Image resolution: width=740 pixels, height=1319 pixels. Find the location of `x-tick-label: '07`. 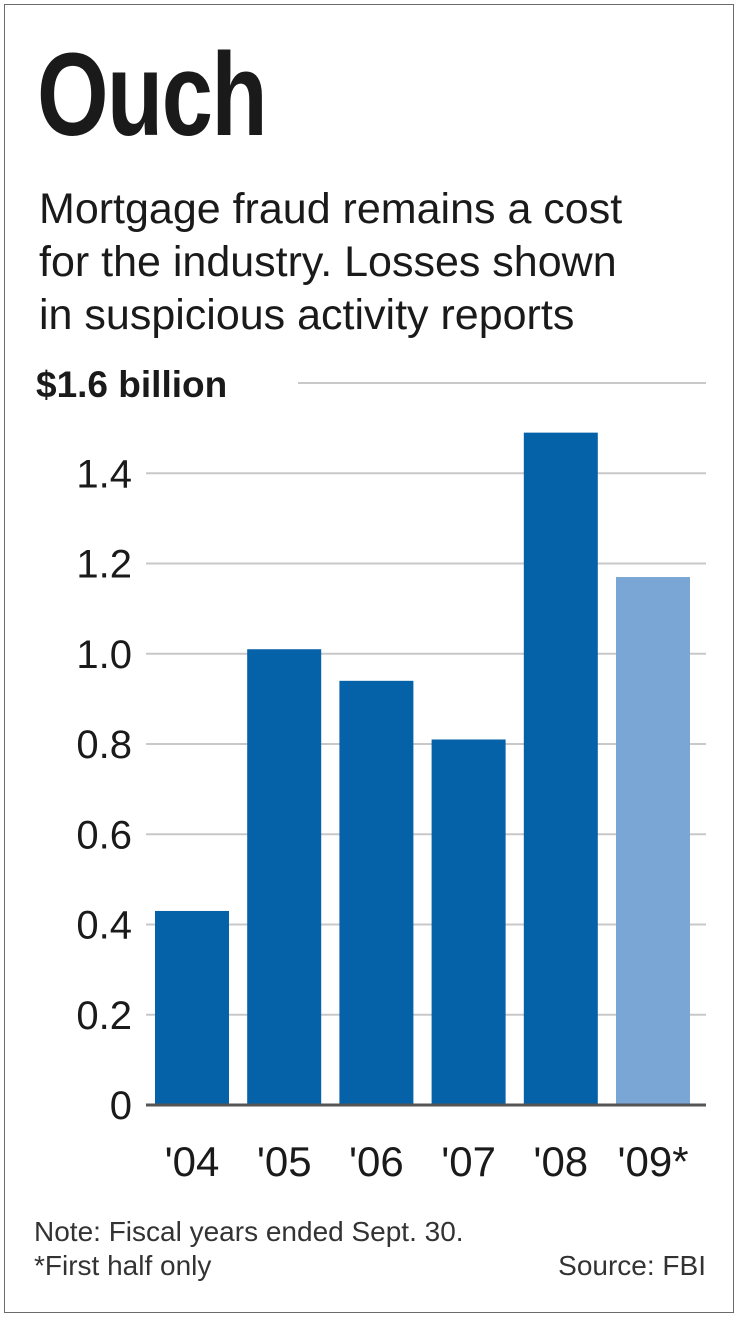

x-tick-label: '07 is located at coordinates (468, 1161).